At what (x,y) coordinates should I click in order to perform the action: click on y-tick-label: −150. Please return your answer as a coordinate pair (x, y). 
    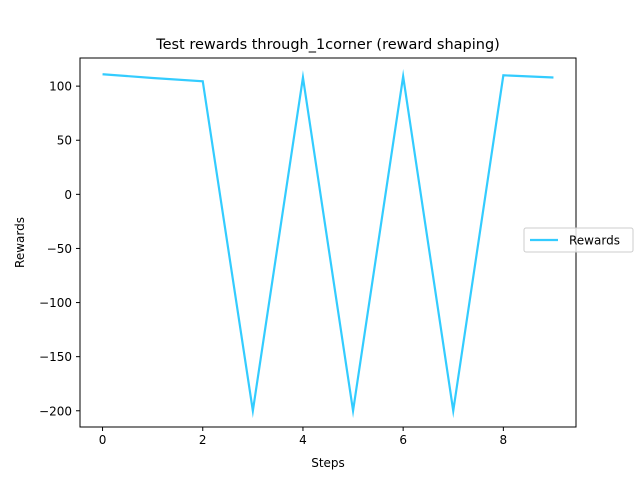
    Looking at the image, I should click on (55, 357).